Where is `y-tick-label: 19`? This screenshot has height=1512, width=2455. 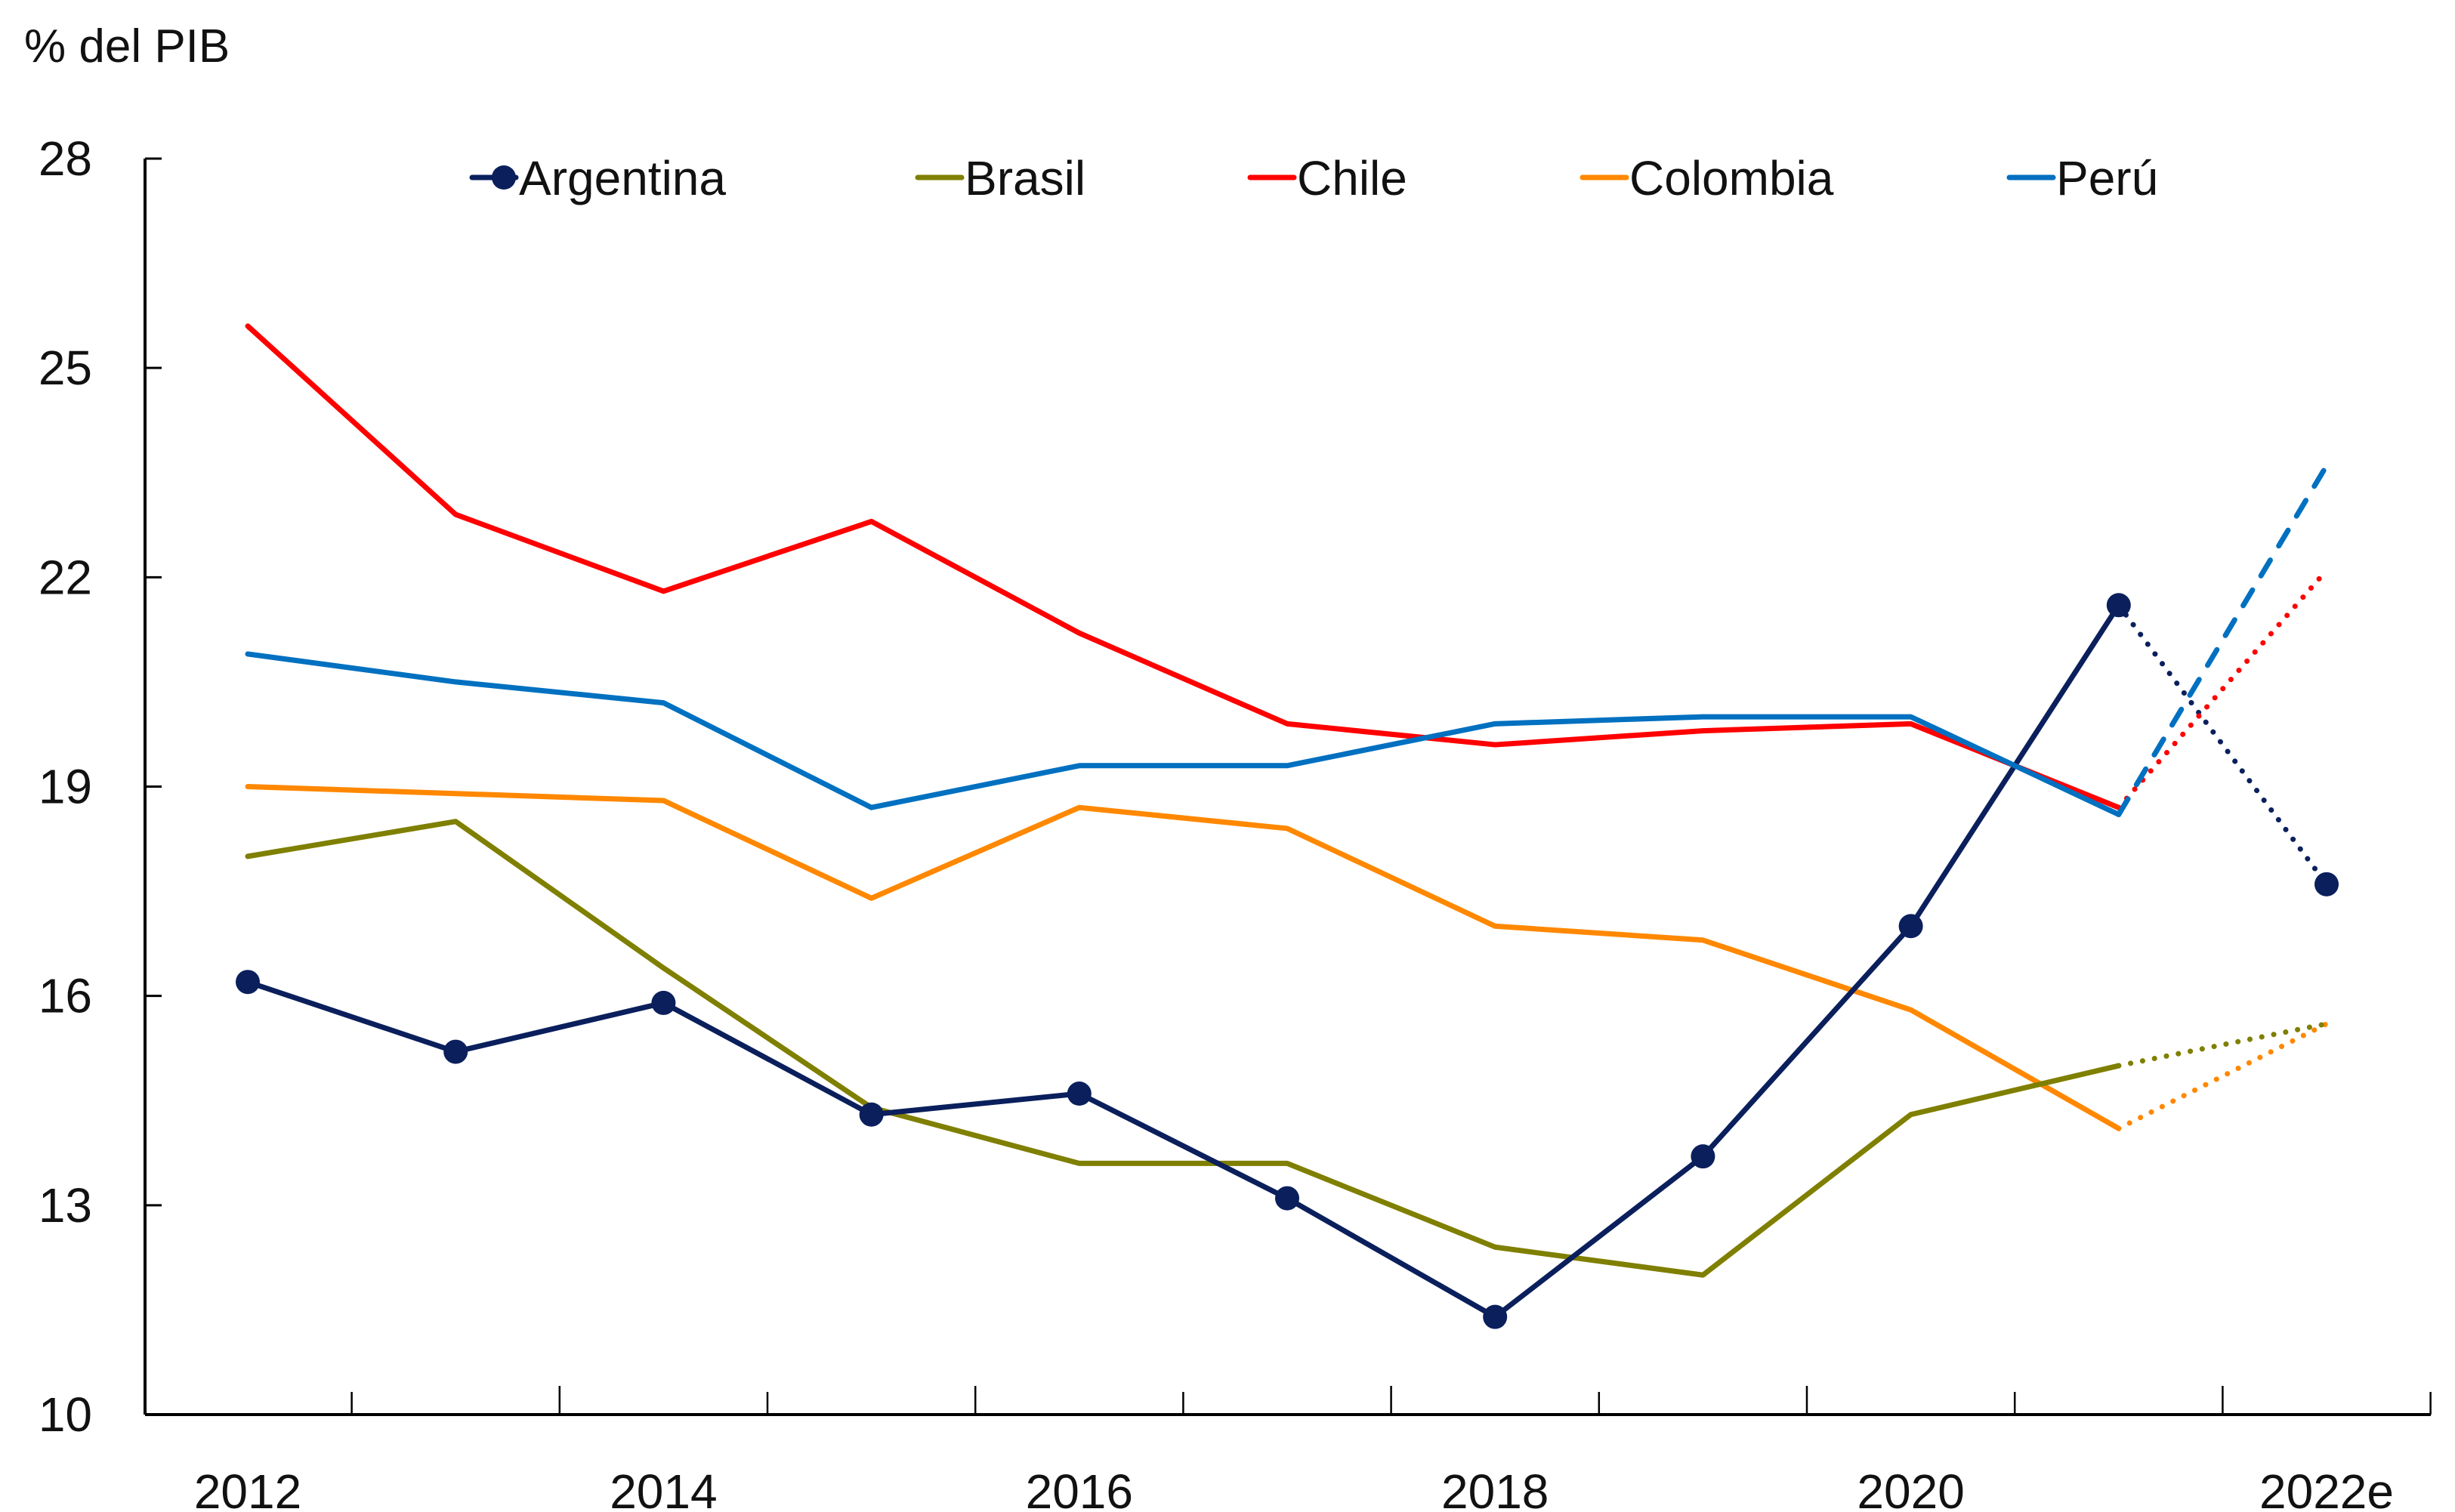 y-tick-label: 19 is located at coordinates (65, 787).